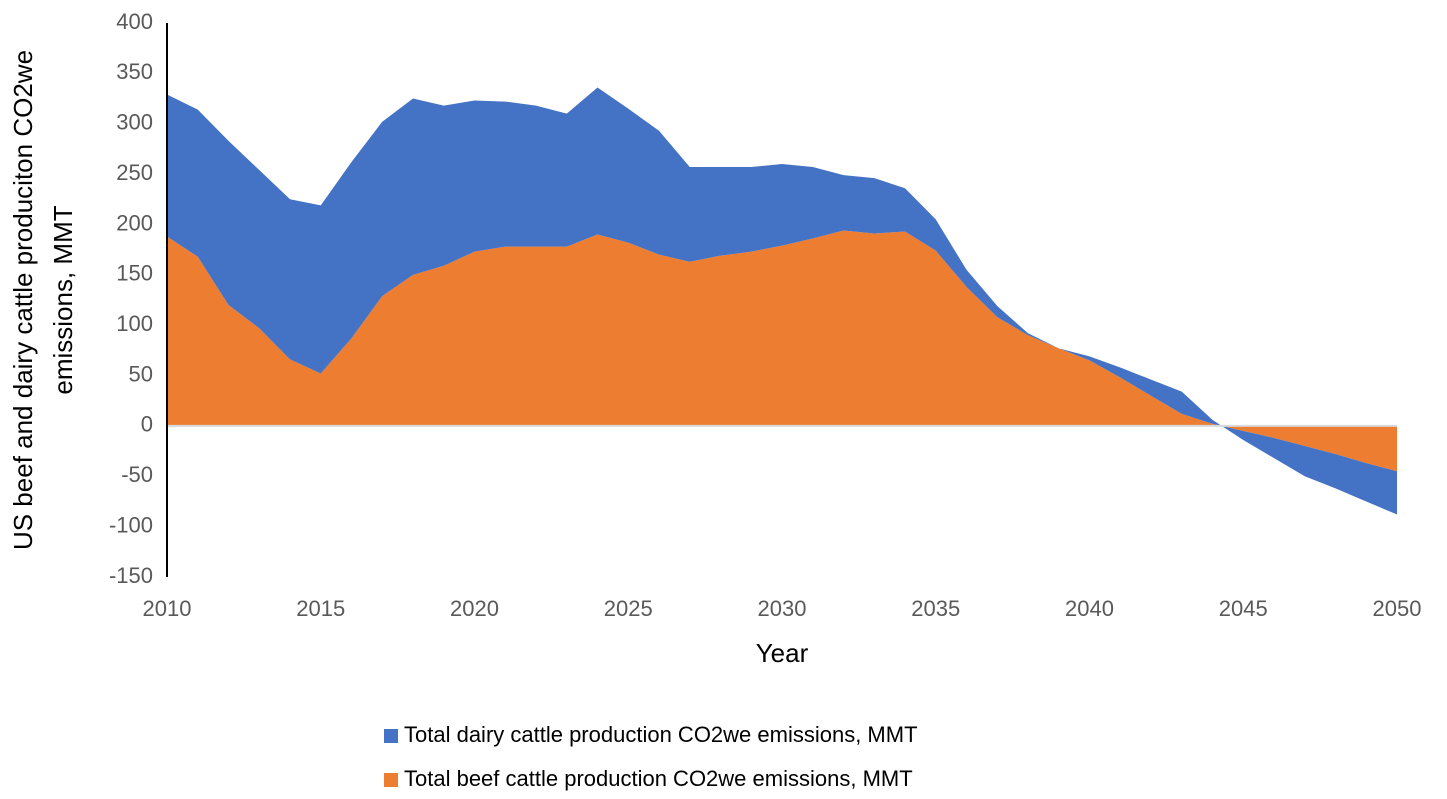 Image resolution: width=1447 pixels, height=799 pixels. I want to click on y-tick-label: -100, so click(131, 524).